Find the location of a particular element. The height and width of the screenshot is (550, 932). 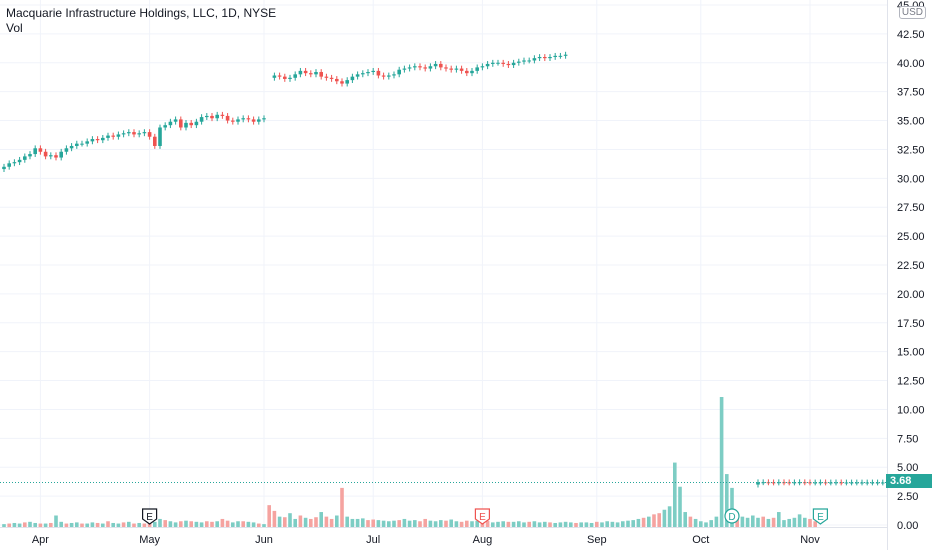

y-tick-label: 22.50 is located at coordinates (911, 266).